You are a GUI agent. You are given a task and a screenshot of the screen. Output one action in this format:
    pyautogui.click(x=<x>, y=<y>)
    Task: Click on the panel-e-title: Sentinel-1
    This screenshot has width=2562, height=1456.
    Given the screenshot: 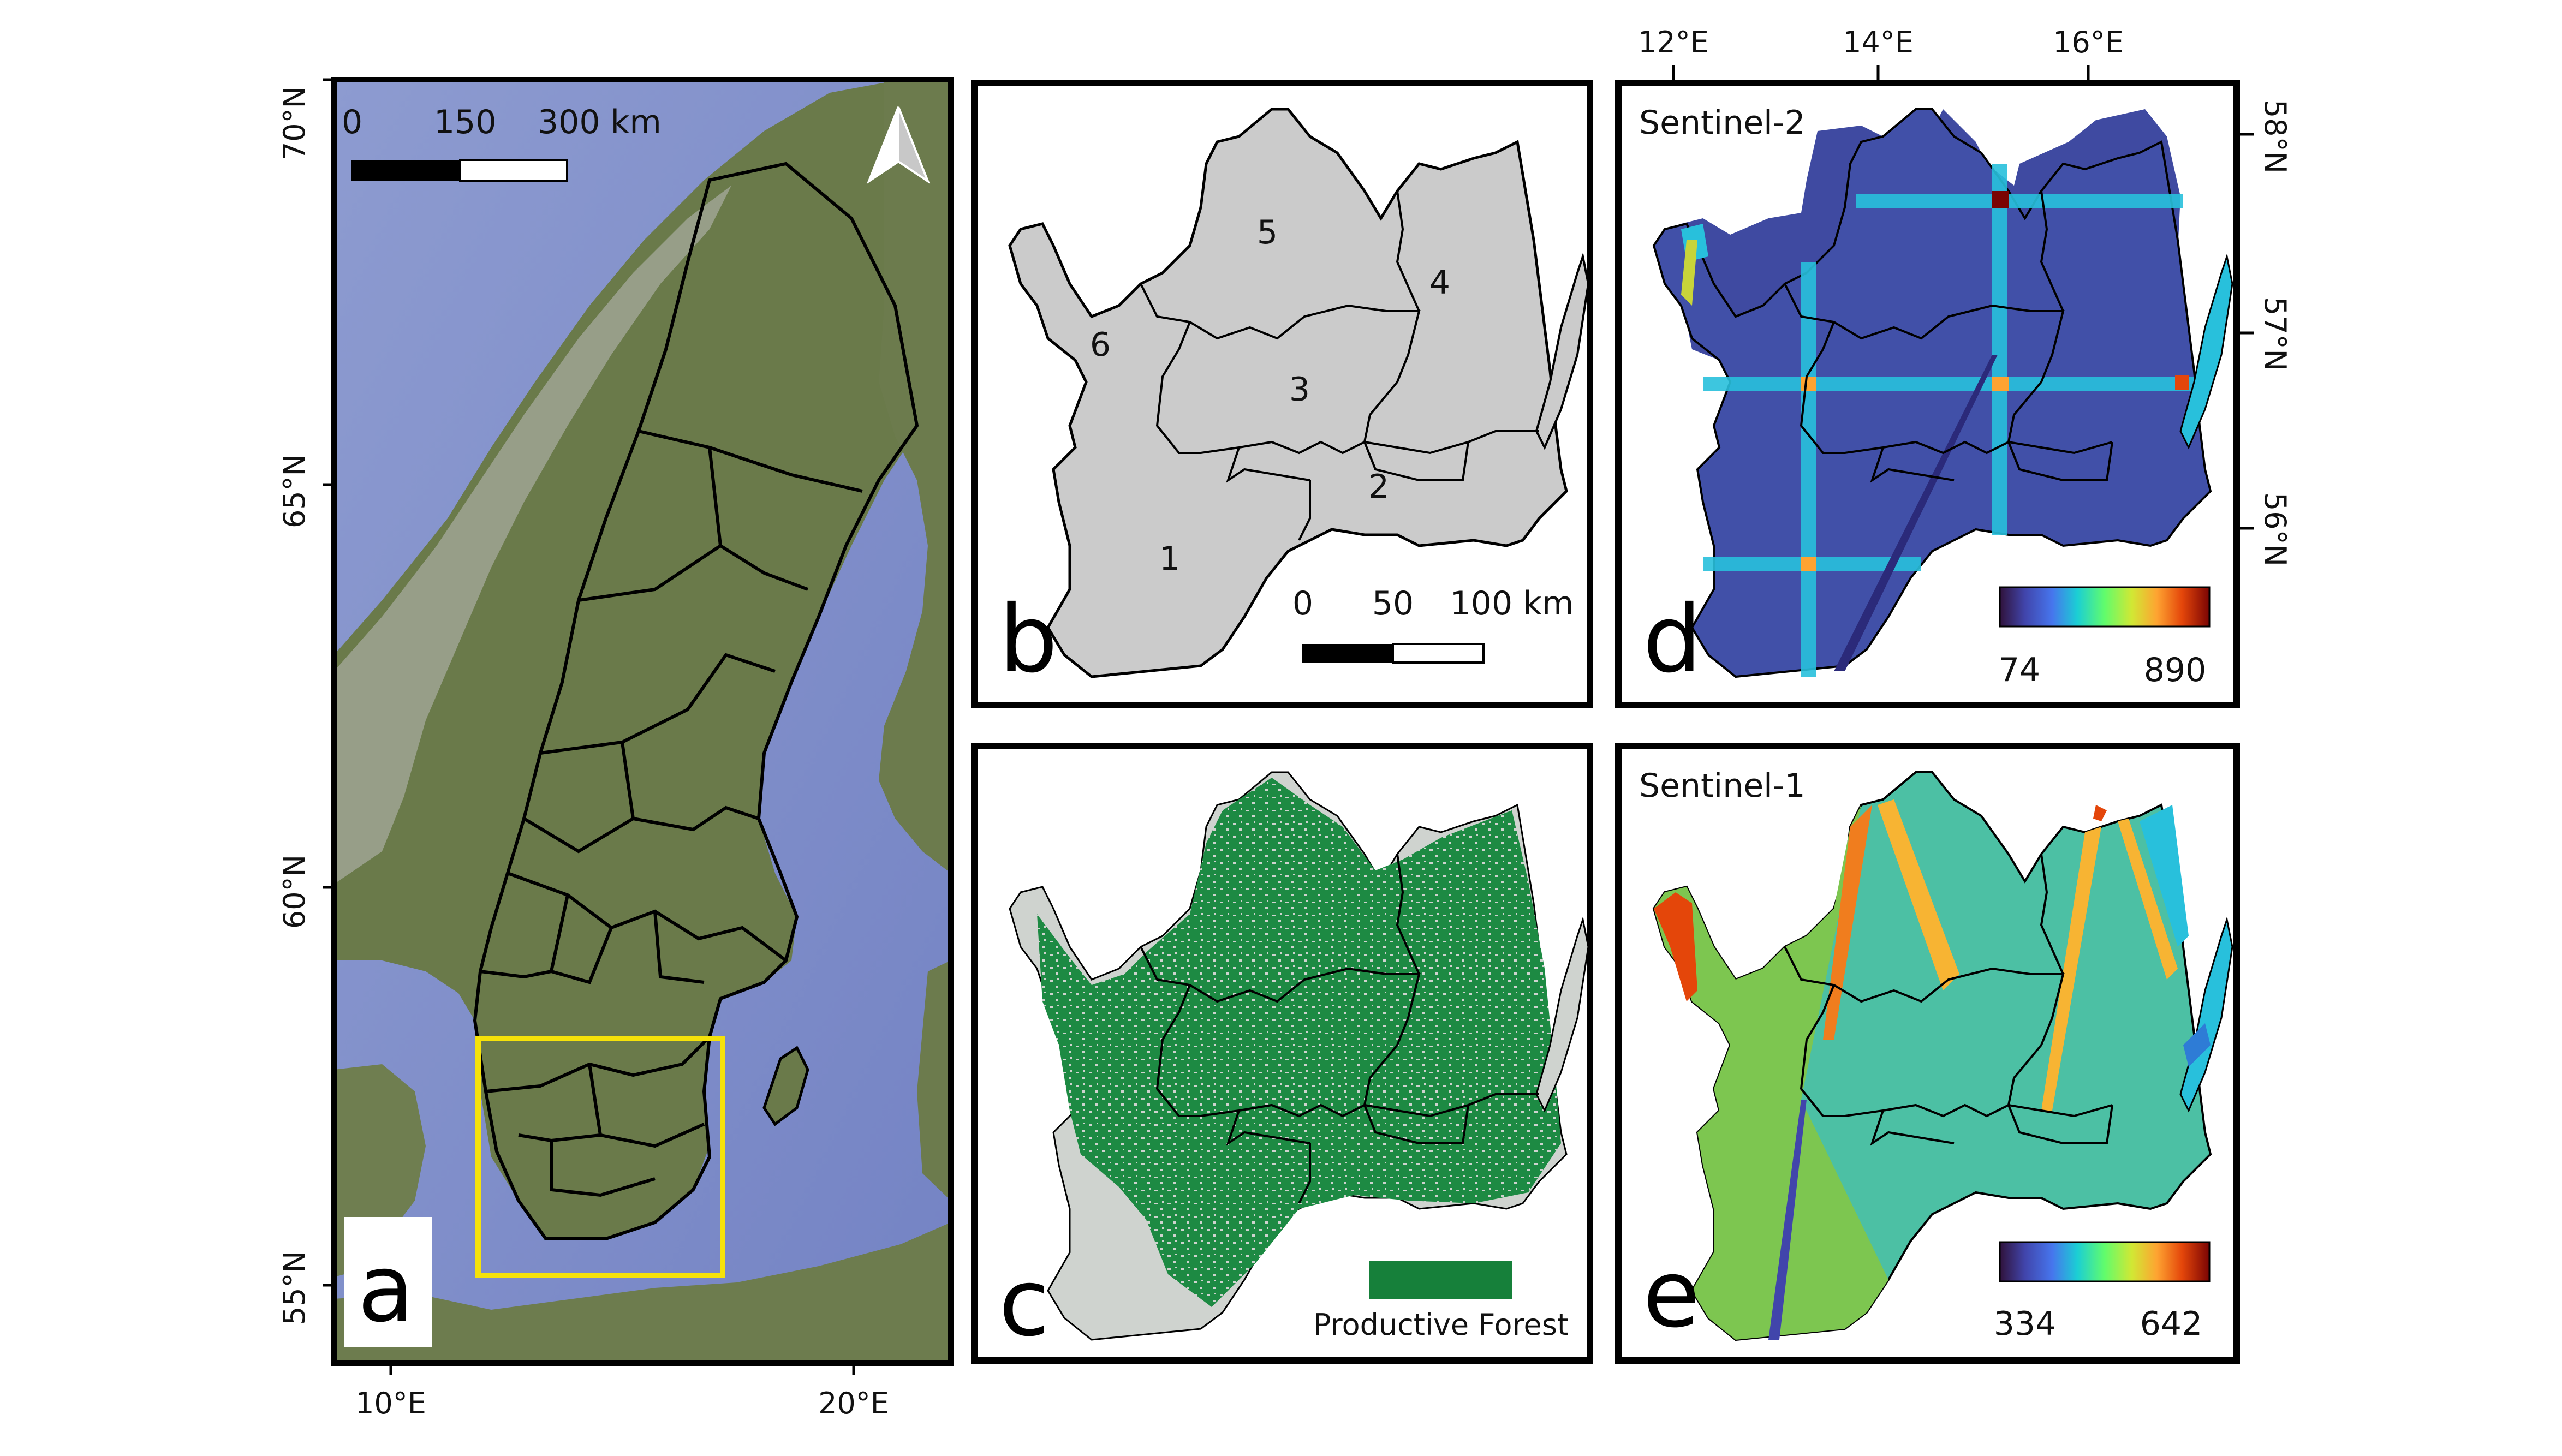 What is the action you would take?
    pyautogui.click(x=1722, y=786)
    